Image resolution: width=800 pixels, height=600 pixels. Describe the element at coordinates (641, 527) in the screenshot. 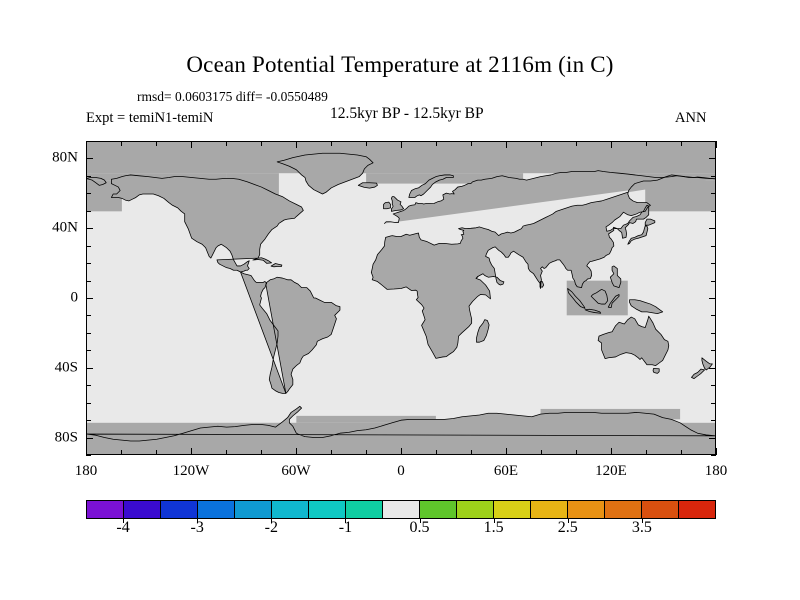

I see `colorbar-tick-label: 3.5` at that location.